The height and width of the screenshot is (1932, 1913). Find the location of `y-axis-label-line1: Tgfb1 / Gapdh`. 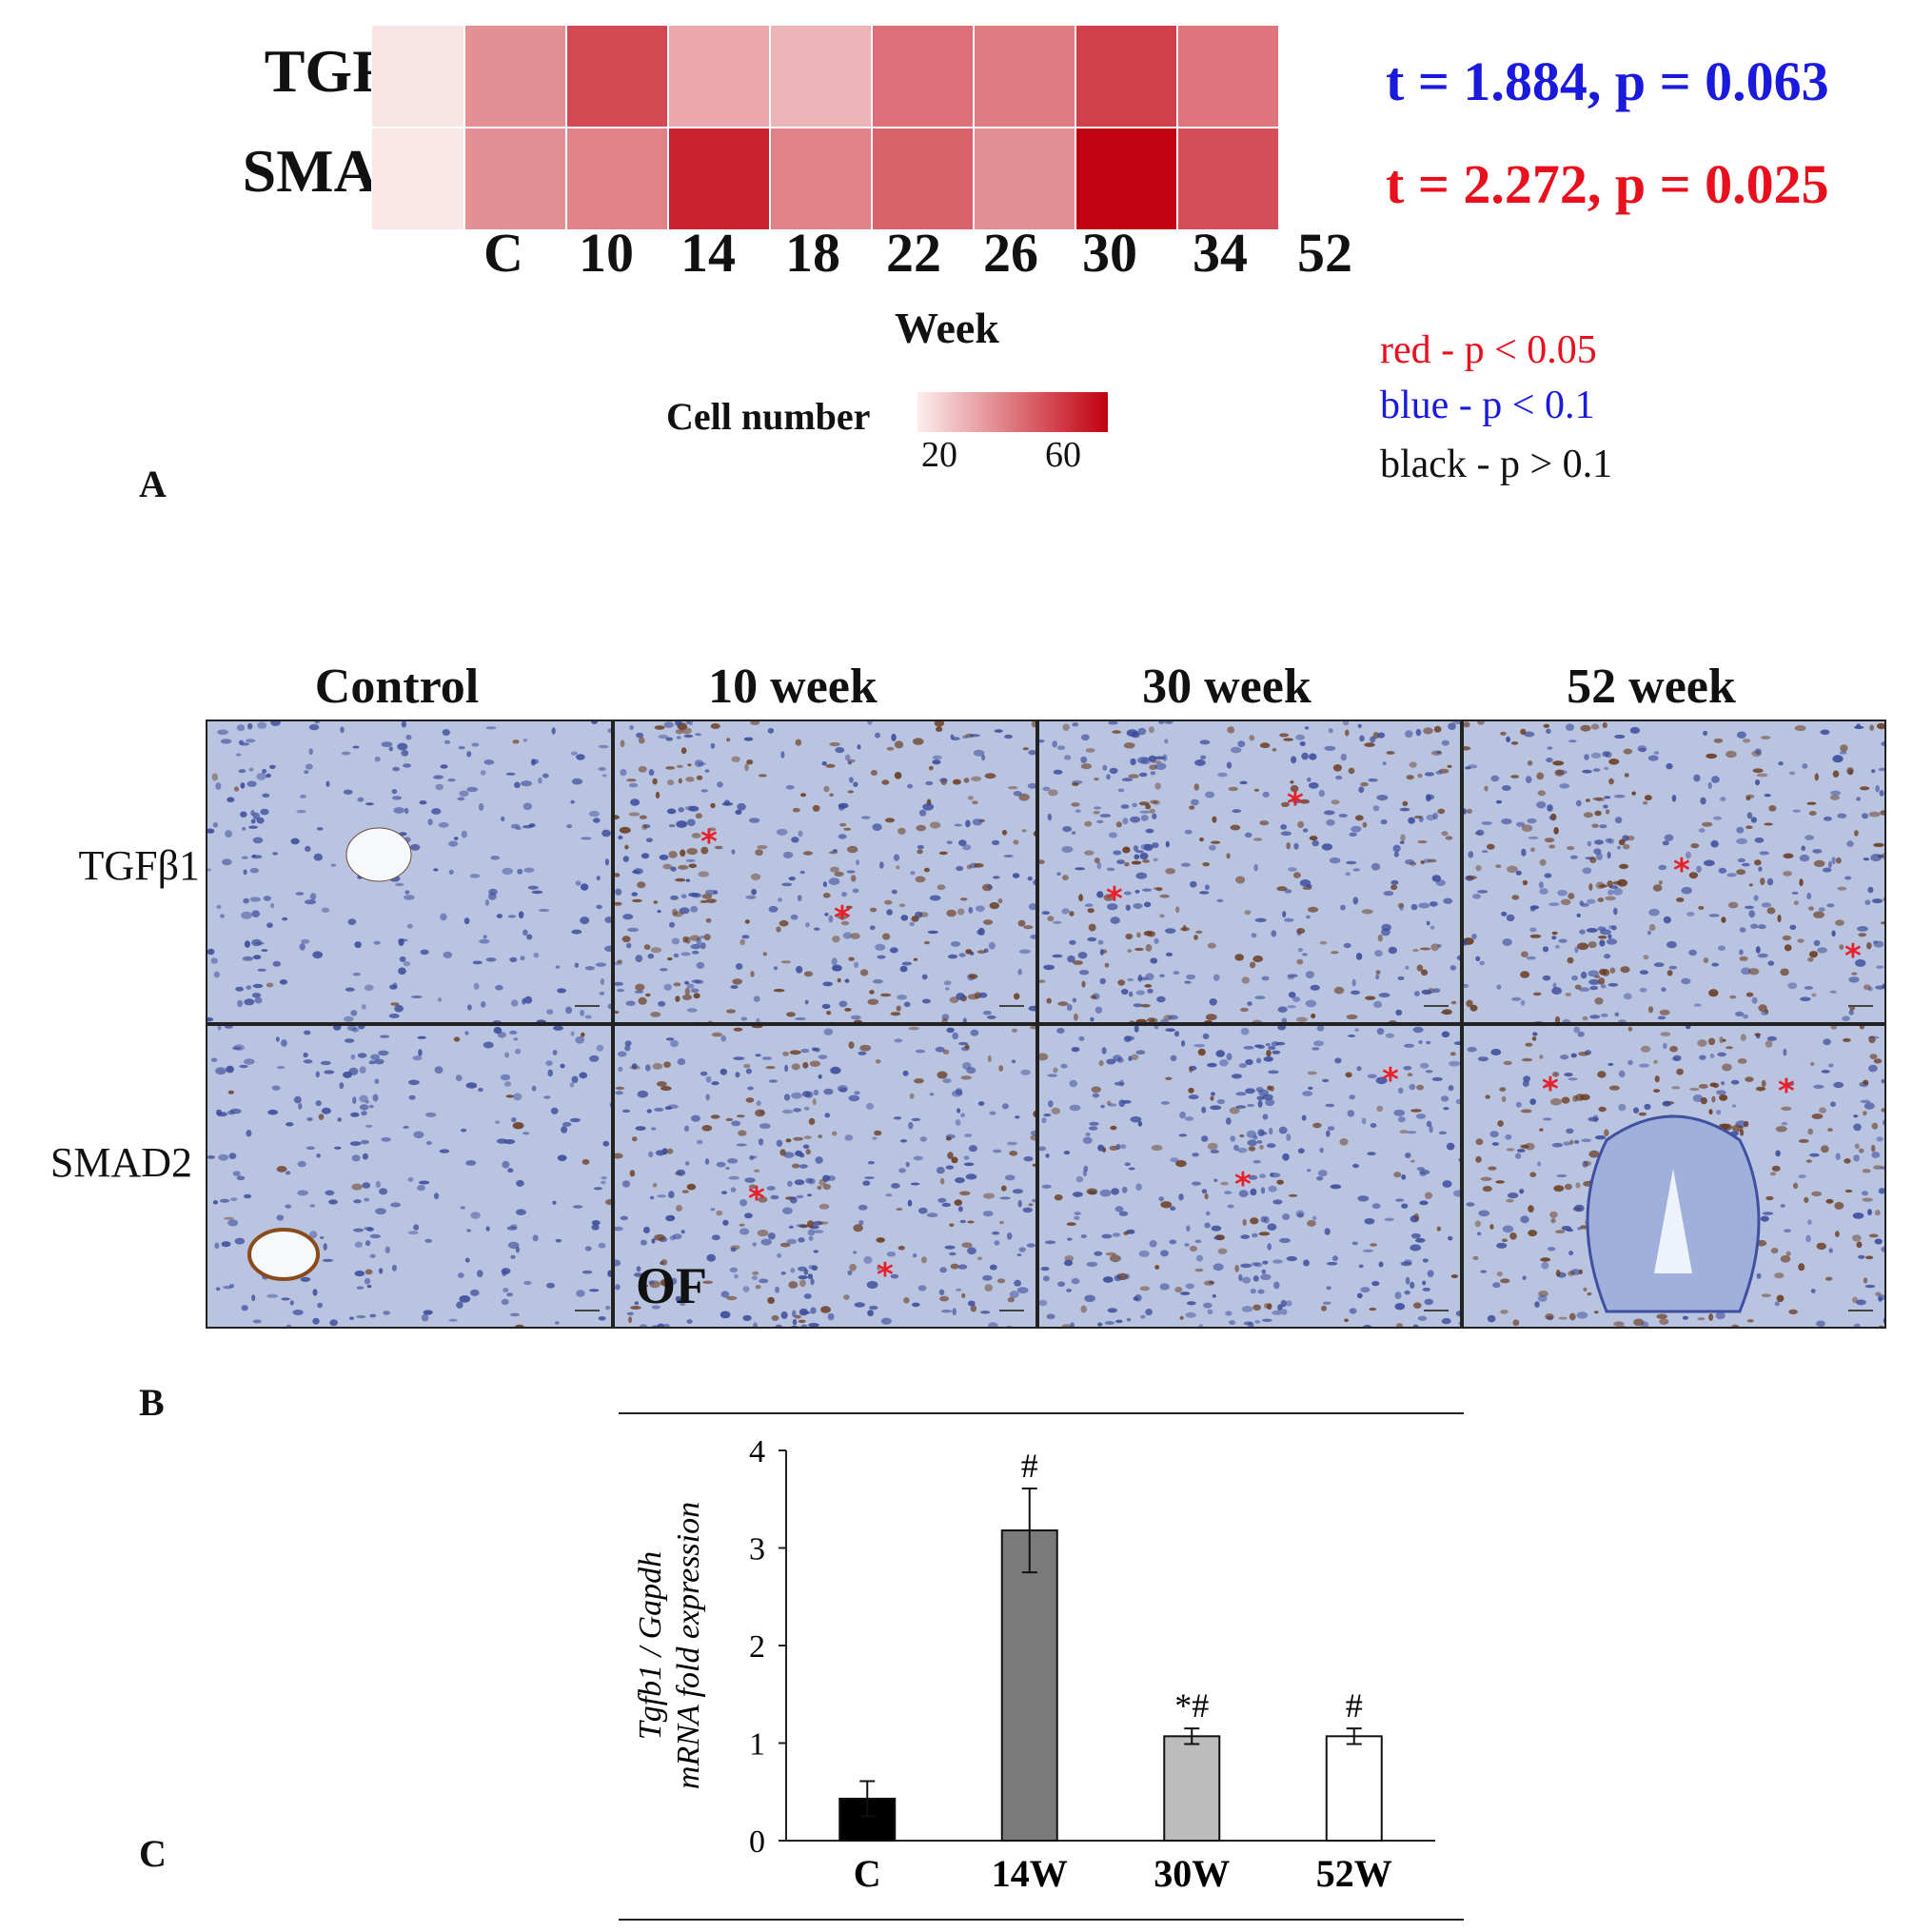

y-axis-label-line1: Tgfb1 / Gapdh is located at coordinates (650, 1645).